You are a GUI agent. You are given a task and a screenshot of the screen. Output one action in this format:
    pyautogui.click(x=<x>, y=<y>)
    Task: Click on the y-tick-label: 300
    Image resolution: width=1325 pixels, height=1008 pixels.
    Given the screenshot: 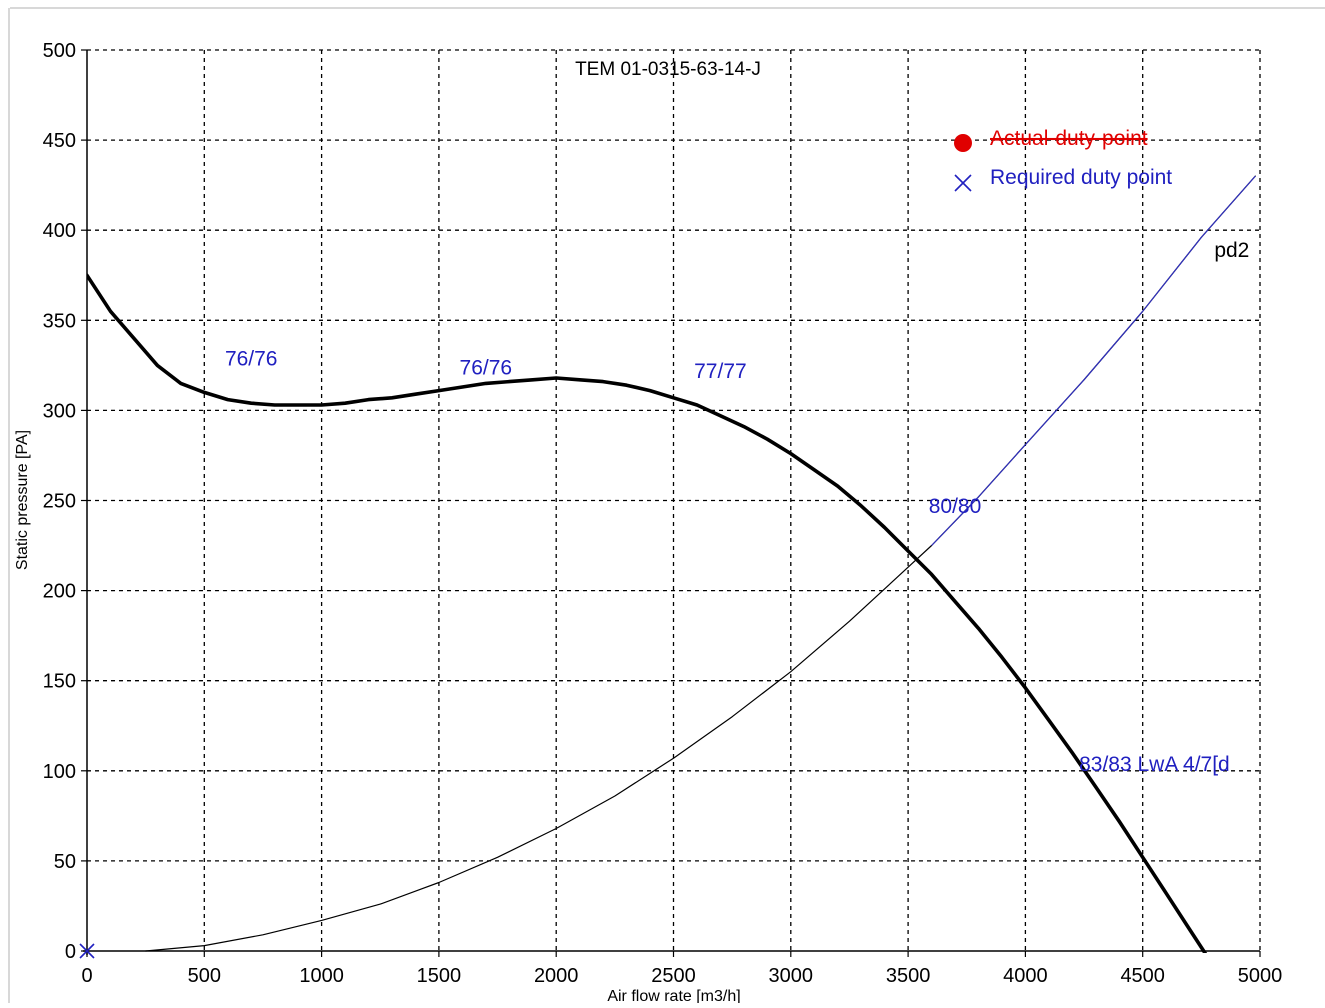 What is the action you would take?
    pyautogui.click(x=59, y=411)
    